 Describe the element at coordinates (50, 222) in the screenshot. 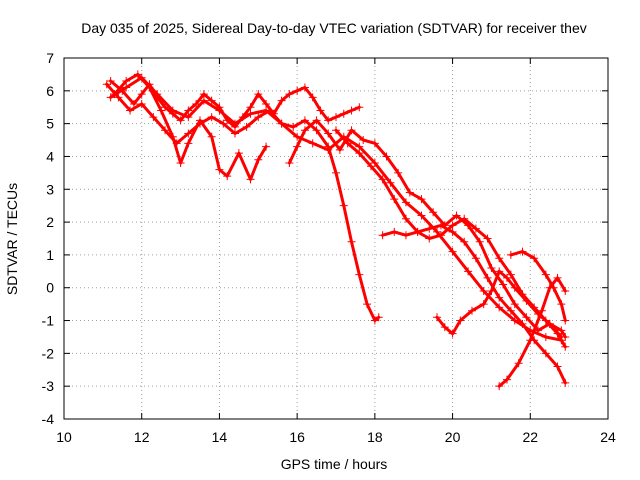

I see `y-tick-label: 2` at that location.